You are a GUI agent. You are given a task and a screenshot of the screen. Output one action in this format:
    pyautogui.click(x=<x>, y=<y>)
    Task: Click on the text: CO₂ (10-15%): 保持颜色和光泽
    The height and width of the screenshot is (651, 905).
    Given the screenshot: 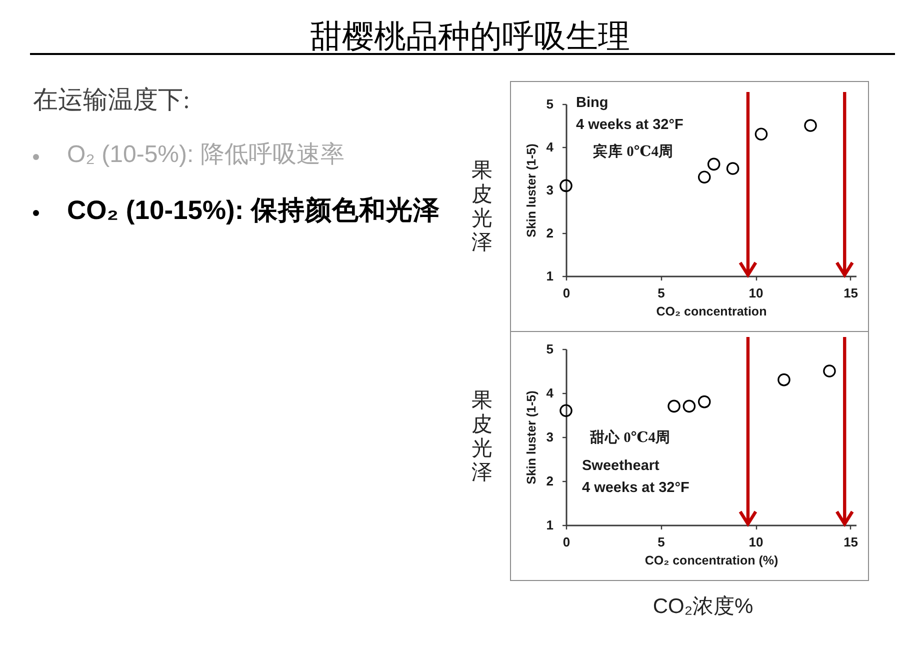 What is the action you would take?
    pyautogui.click(x=253, y=210)
    